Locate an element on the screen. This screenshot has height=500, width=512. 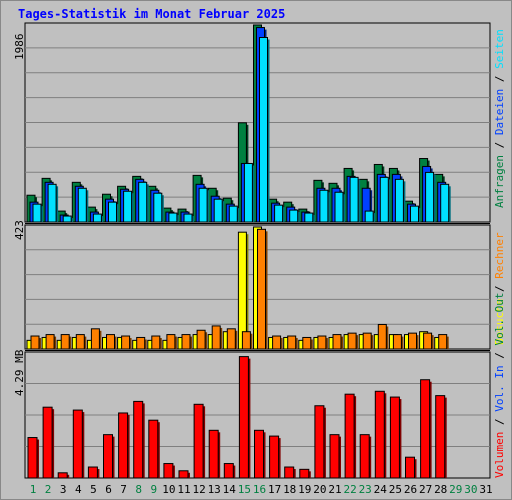
x-tick-label-day-24: 24 is located at coordinates (381, 489).